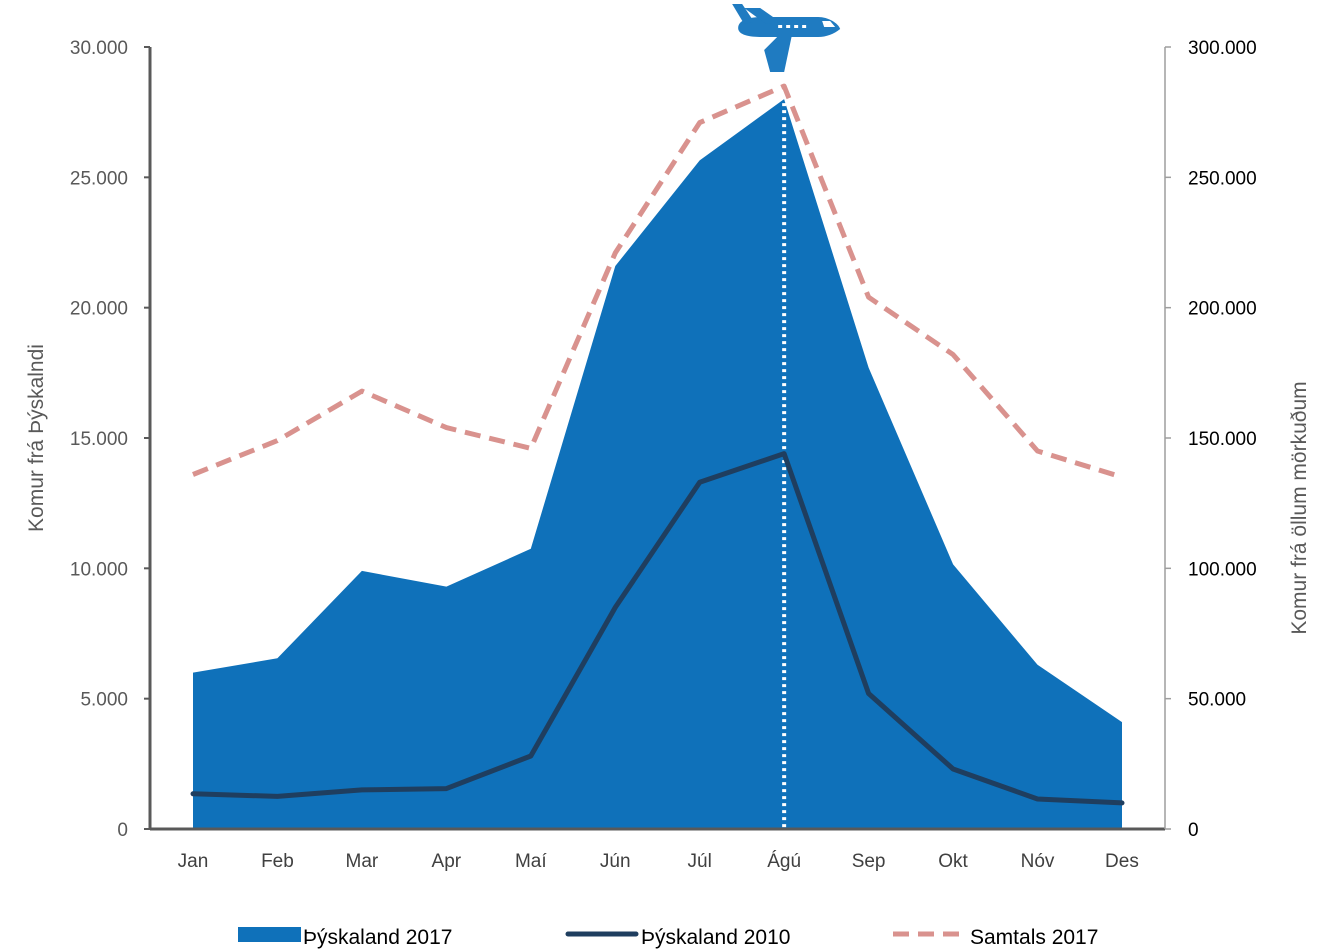  What do you see at coordinates (829, 24) in the screenshot?
I see `airplane-cockpit-window` at bounding box center [829, 24].